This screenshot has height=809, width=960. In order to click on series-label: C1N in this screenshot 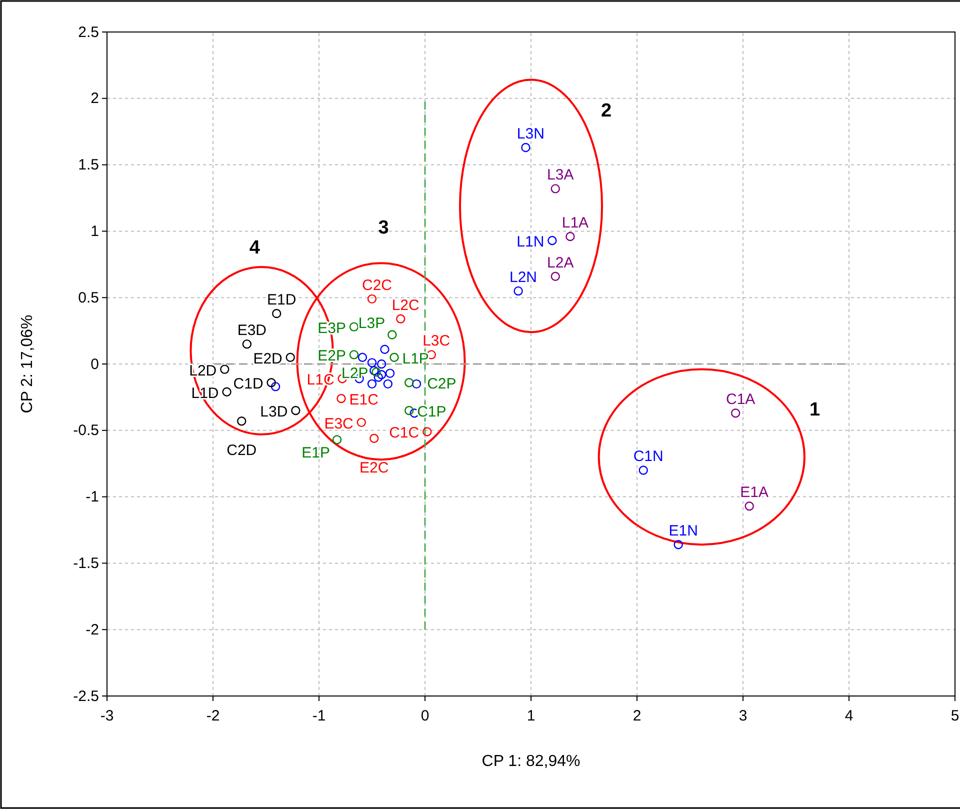, I will do `click(648, 457)`.